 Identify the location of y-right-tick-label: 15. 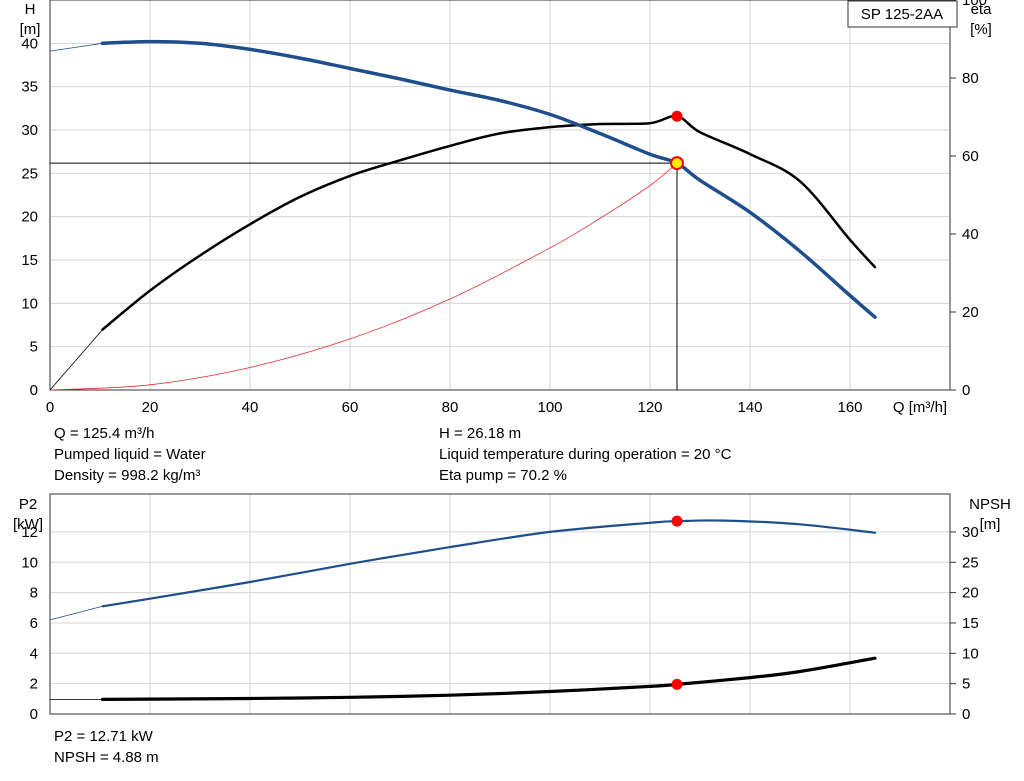
(970, 623).